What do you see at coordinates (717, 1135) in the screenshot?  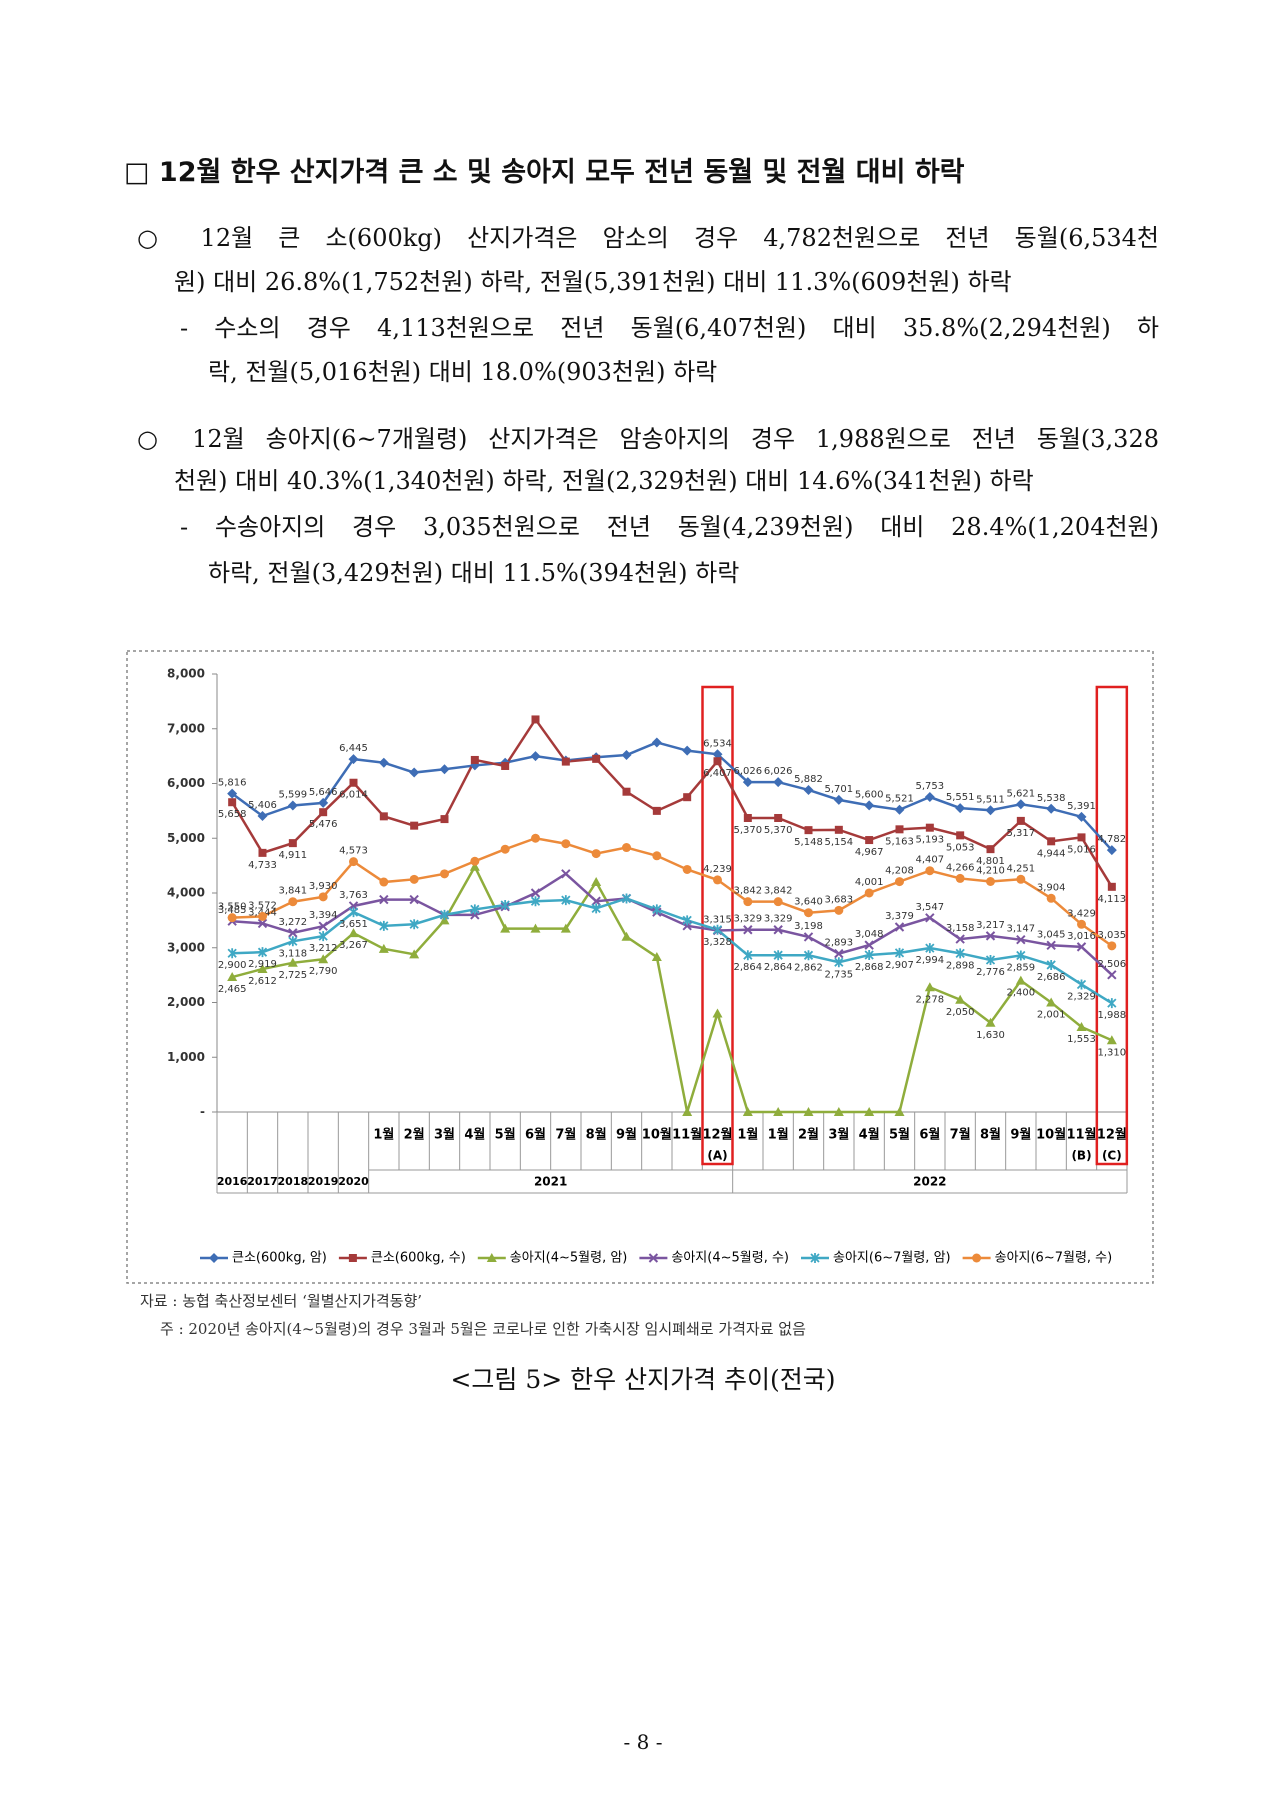 I see `x-tick-label: 12월` at bounding box center [717, 1135].